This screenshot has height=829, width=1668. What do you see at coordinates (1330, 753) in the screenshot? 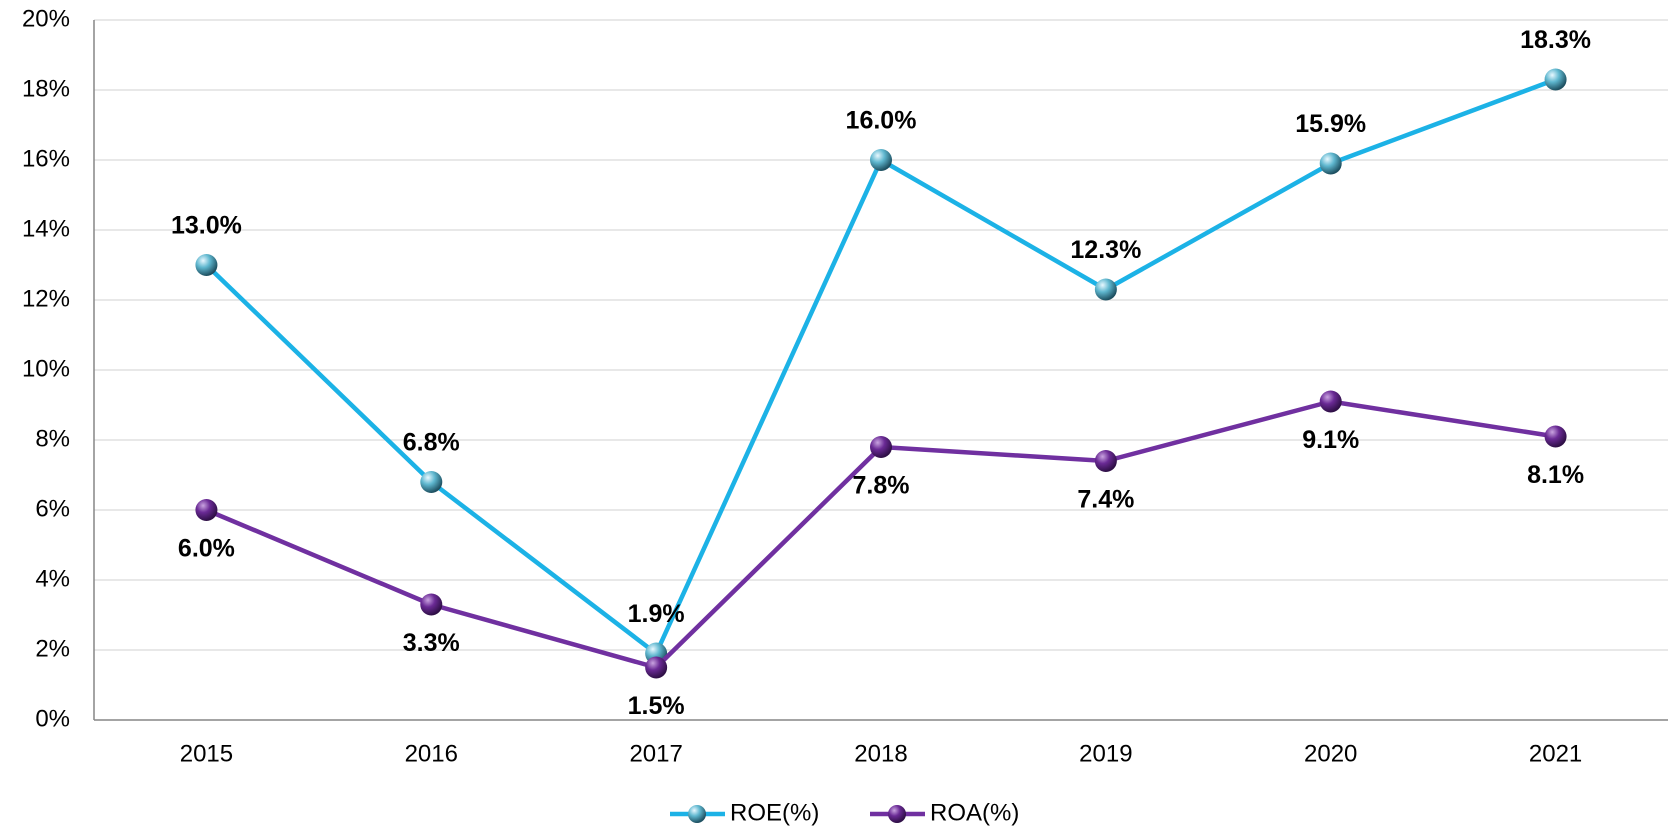
I see `x-tick-label: 2020` at bounding box center [1330, 753].